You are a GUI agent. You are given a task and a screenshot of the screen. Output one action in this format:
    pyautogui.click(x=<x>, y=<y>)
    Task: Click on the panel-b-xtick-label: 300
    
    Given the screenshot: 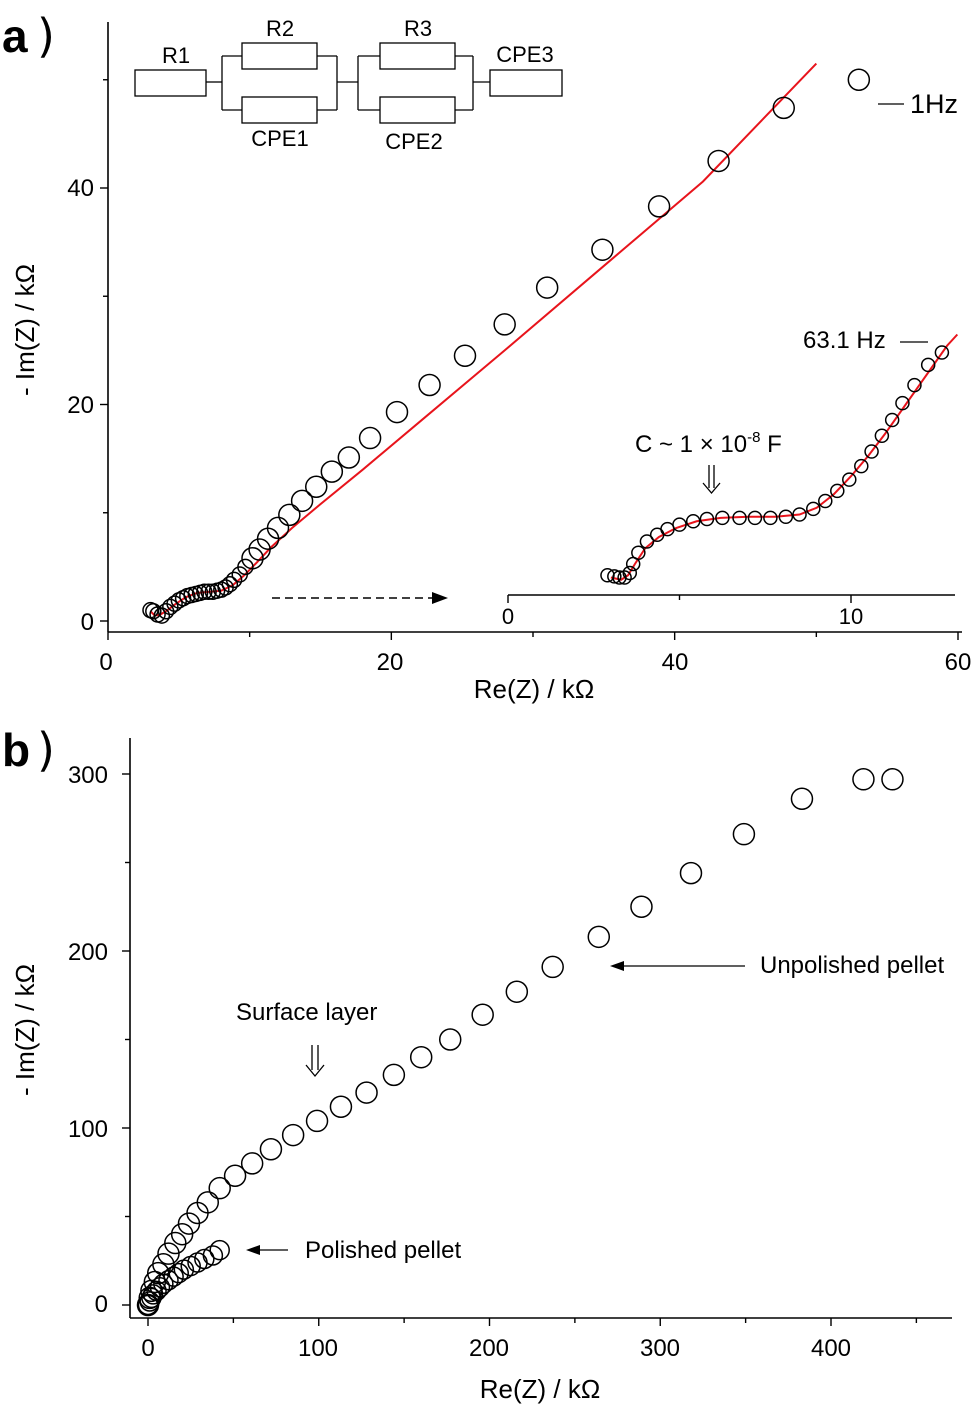 What is the action you would take?
    pyautogui.click(x=660, y=1348)
    